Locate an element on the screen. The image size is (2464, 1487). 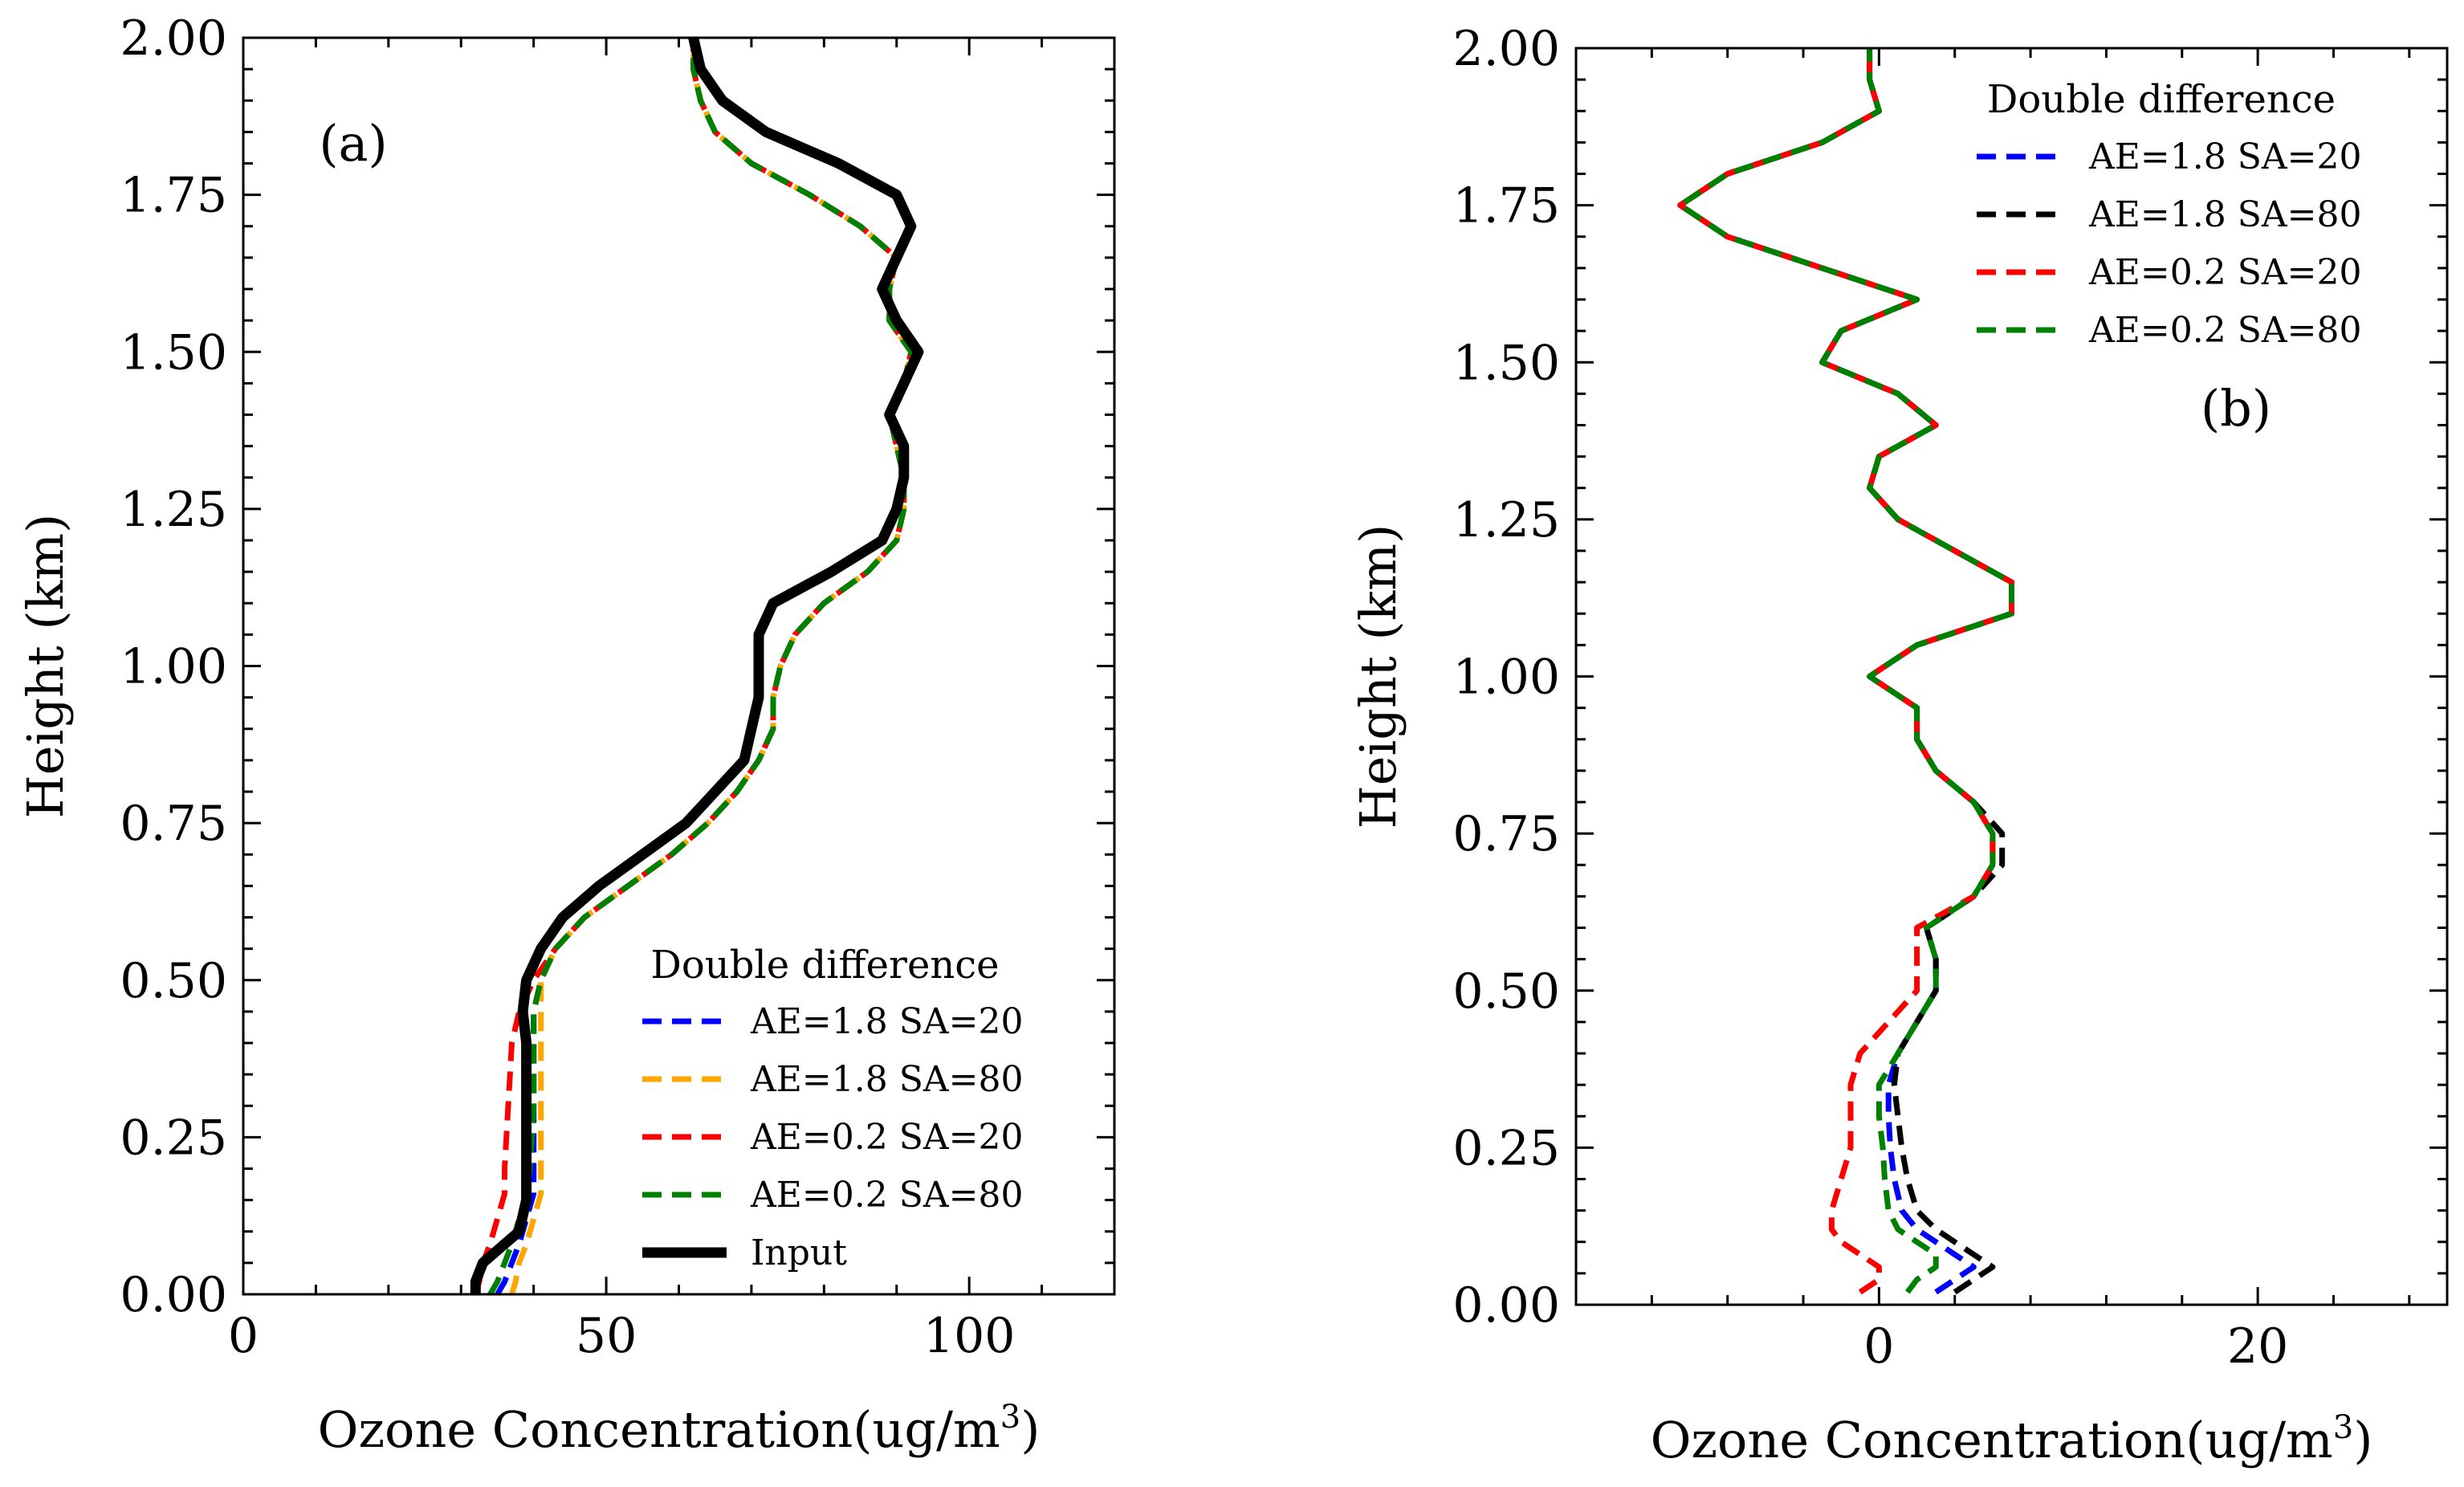
x-tick-label: 100 is located at coordinates (969, 1336).